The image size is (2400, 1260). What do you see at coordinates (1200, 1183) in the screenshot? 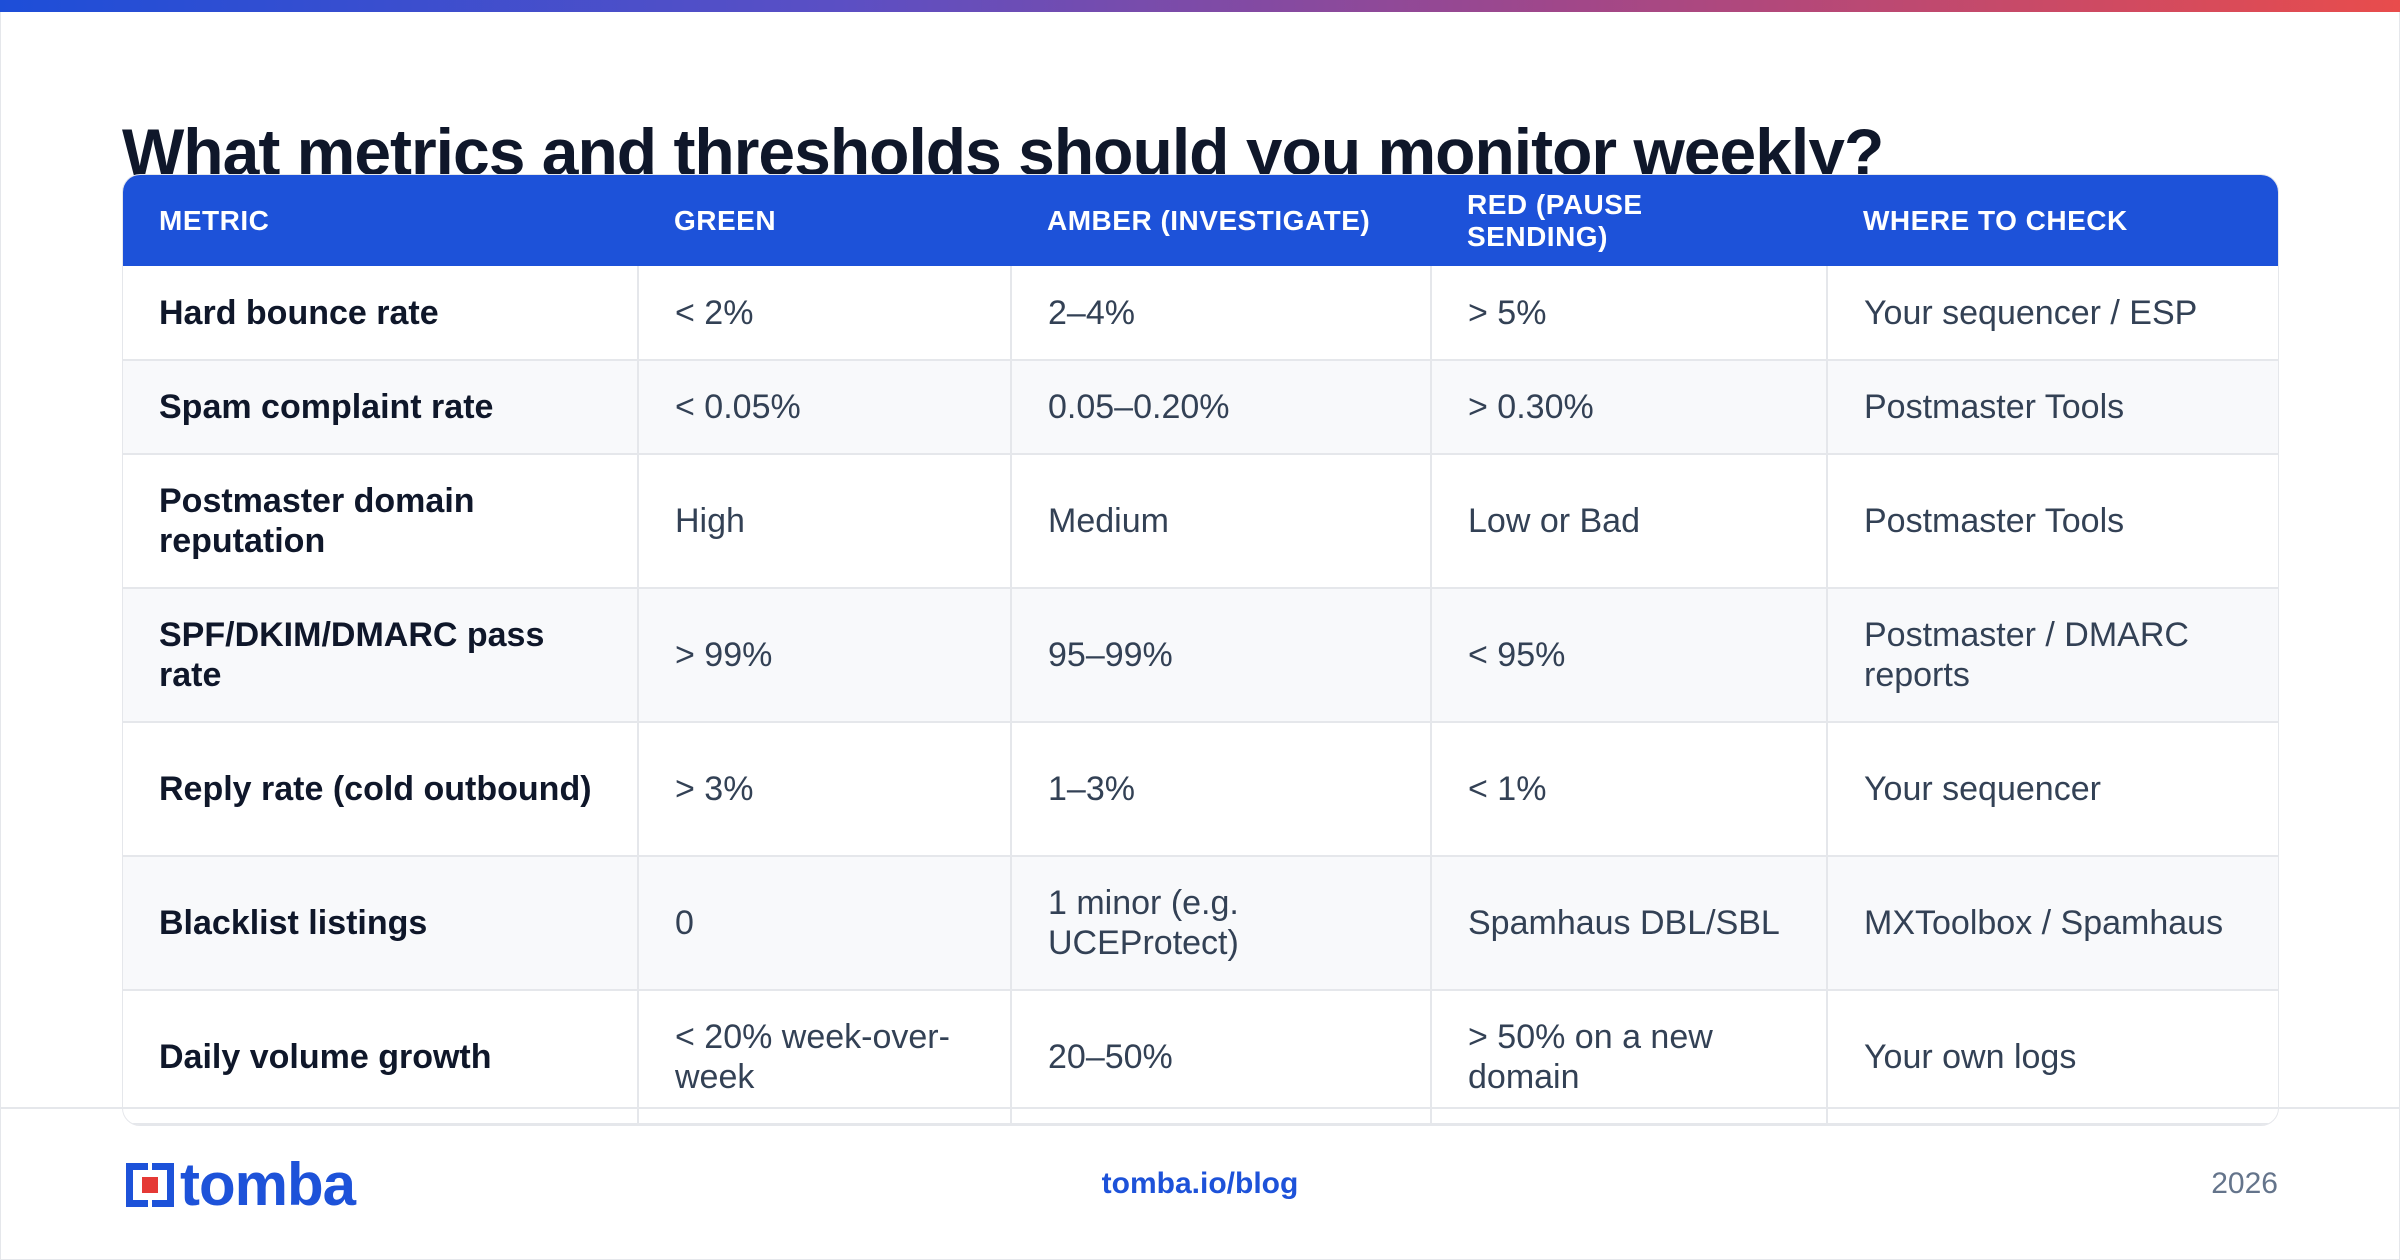
I see `blog-link: tomba.io/blog` at bounding box center [1200, 1183].